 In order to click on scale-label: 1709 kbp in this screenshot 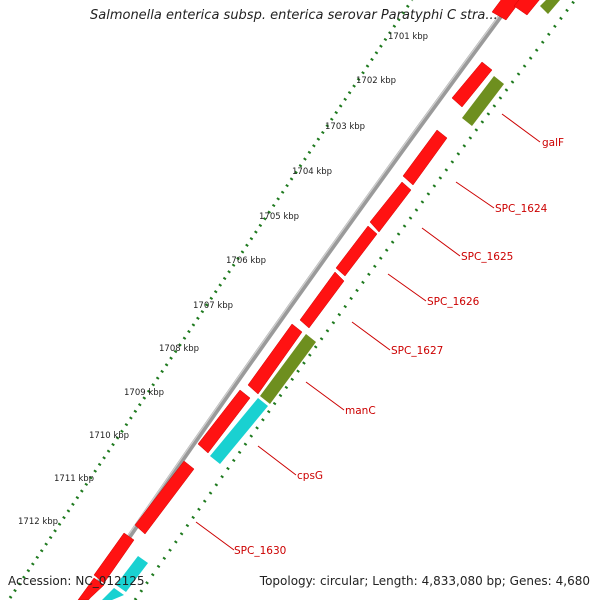, I will do `click(144, 393)`.